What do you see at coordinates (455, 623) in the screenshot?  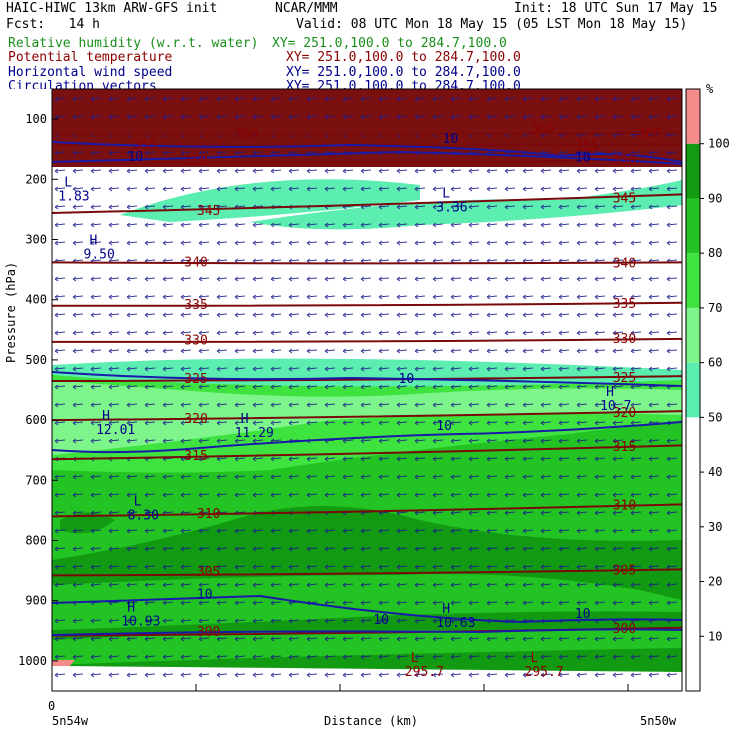 I see `extremum-value: 10.63` at bounding box center [455, 623].